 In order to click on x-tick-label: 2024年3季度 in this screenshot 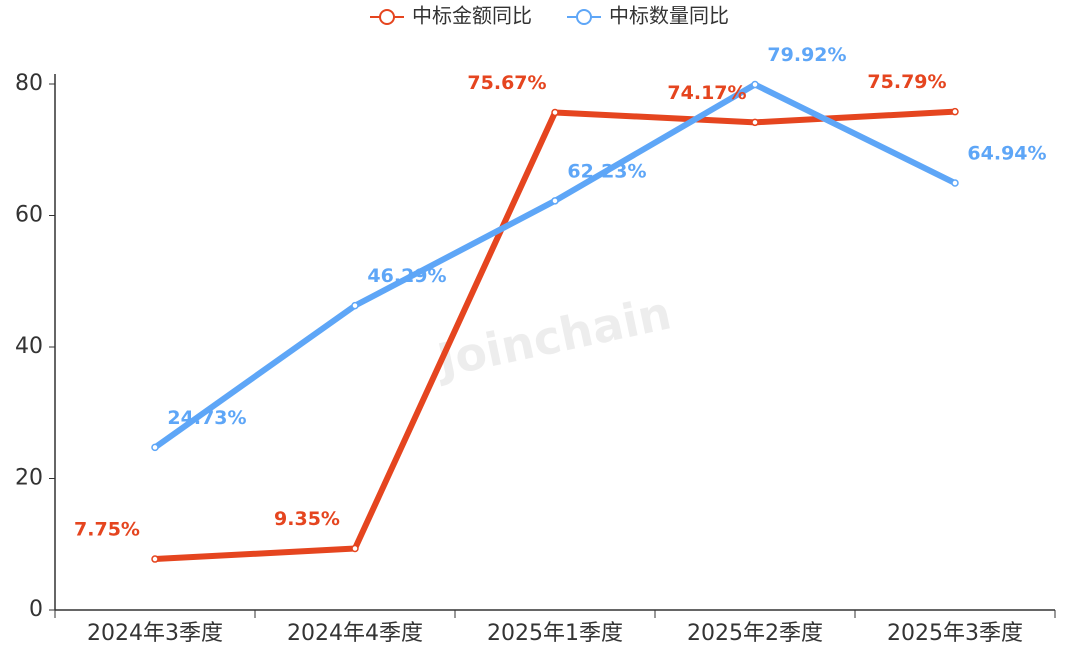, I will do `click(155, 633)`.